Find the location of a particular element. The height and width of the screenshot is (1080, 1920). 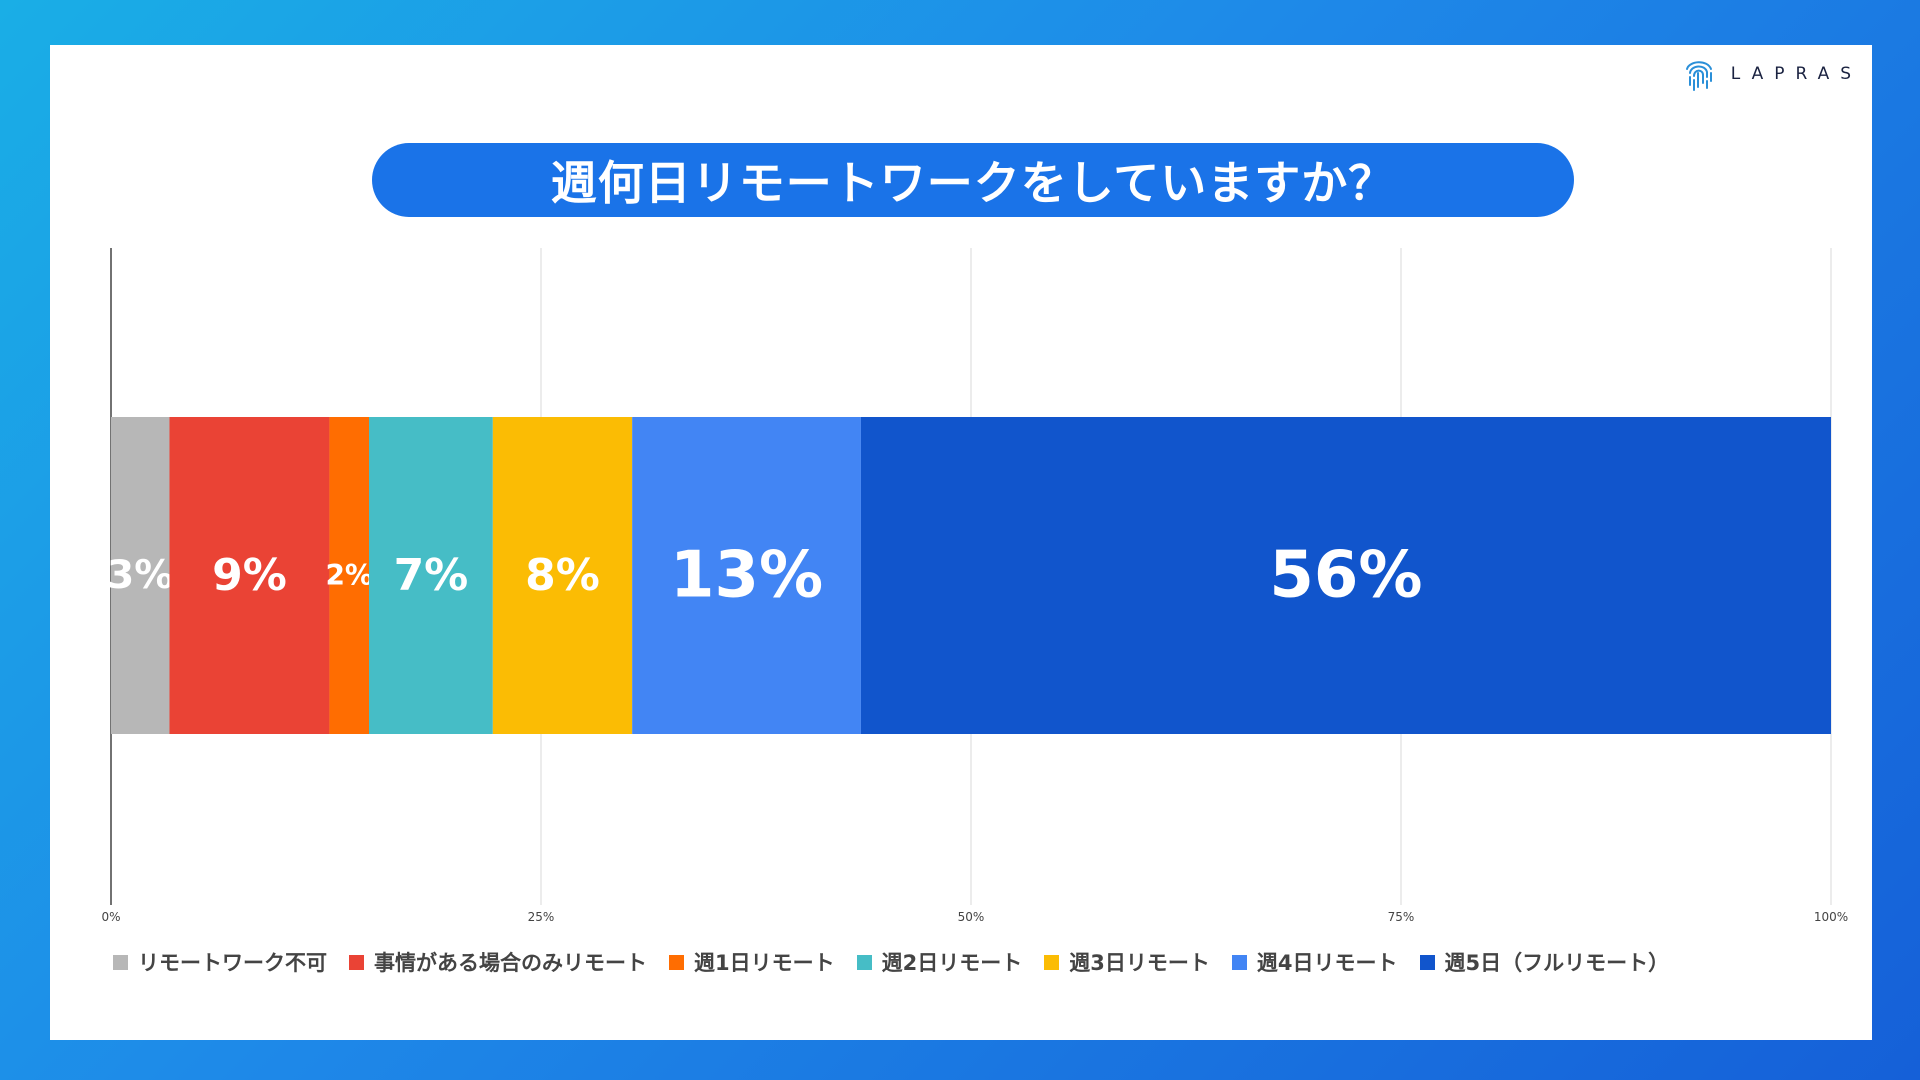

data-label: 9% is located at coordinates (249, 575).